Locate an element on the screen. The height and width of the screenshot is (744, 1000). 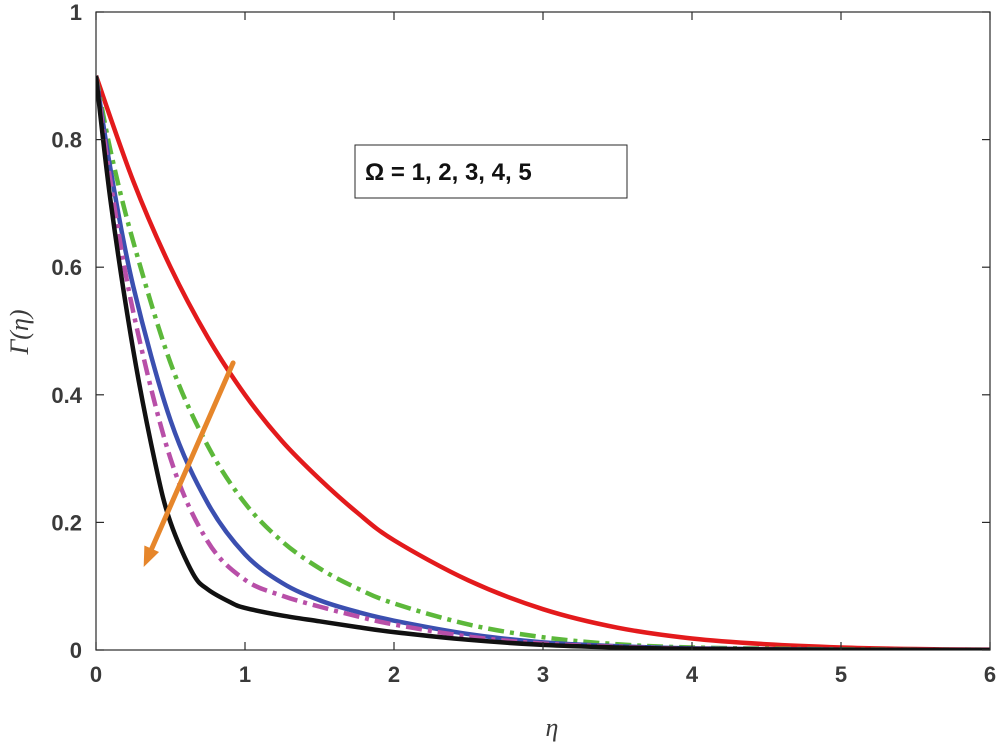
annotation-box-frame is located at coordinates (491, 171).